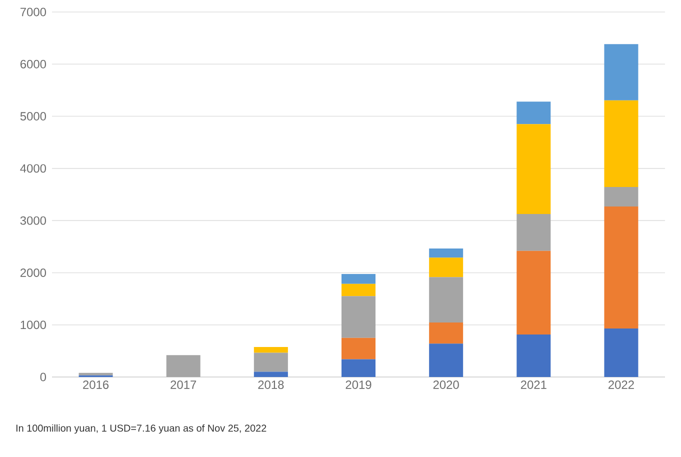 The image size is (681, 457). Describe the element at coordinates (33, 325) in the screenshot. I see `y-tick-label: 1000` at that location.